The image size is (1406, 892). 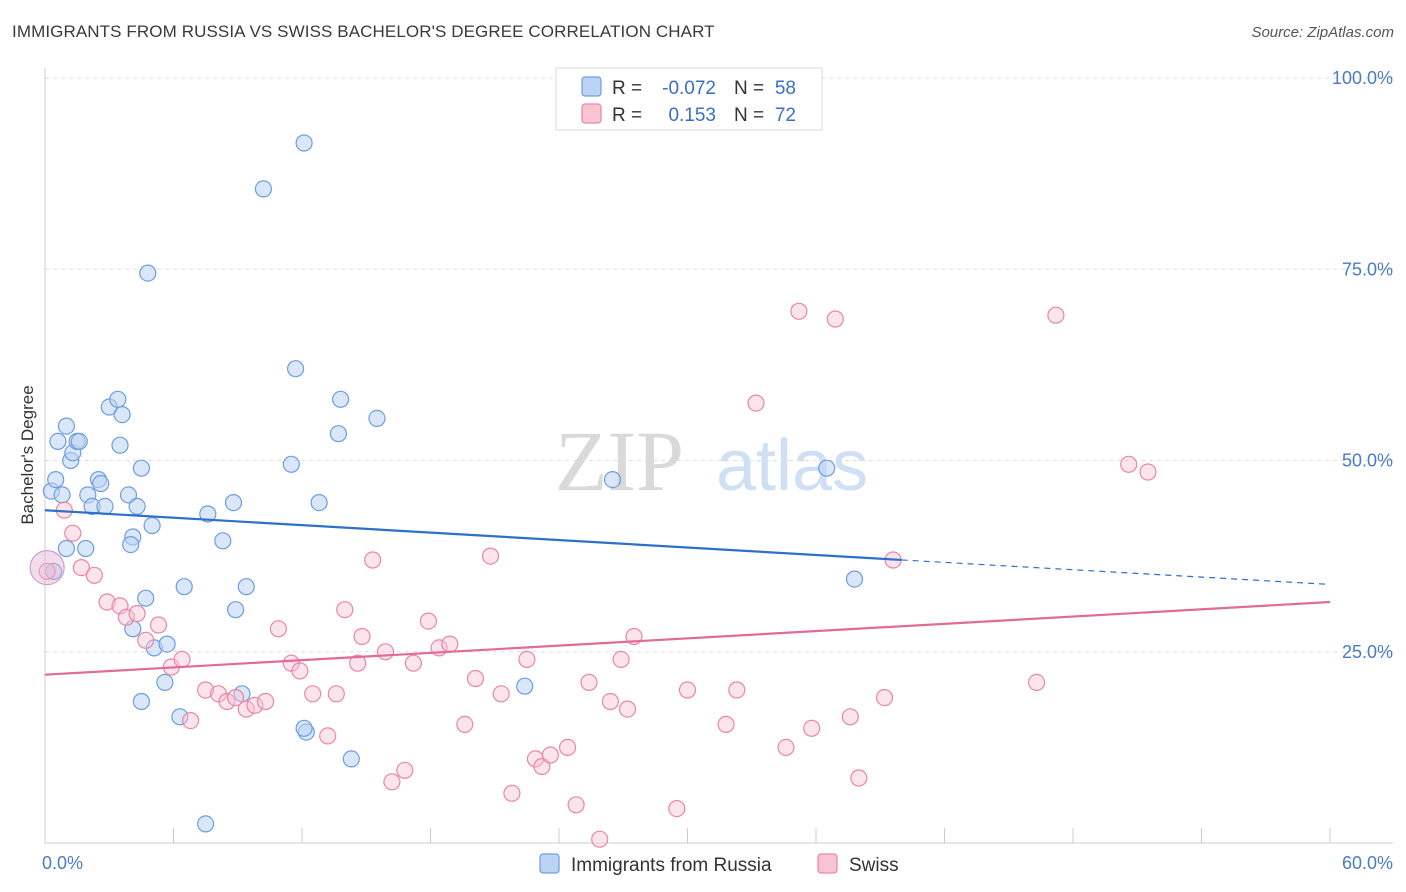 I want to click on y-tick-label-50: 50.0%, so click(x=1367, y=461).